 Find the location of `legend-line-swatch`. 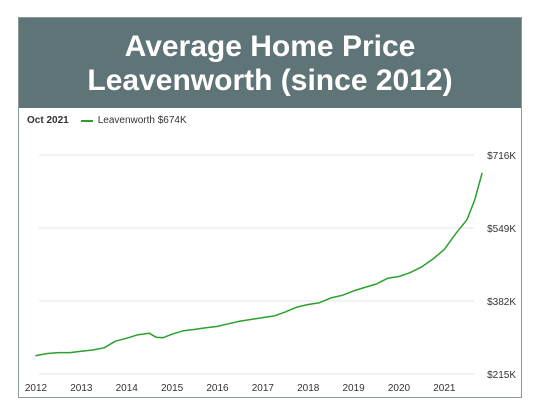

legend-line-swatch is located at coordinates (86, 120).